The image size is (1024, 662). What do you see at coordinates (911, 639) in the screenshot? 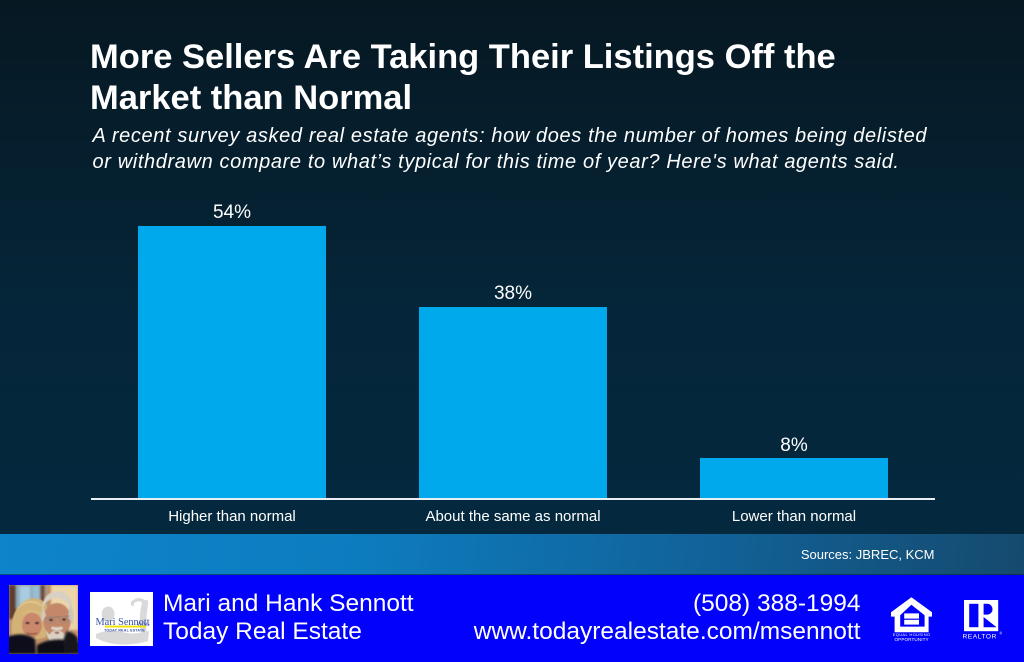
I see `svg-text: OPPORTUNITY` at bounding box center [911, 639].